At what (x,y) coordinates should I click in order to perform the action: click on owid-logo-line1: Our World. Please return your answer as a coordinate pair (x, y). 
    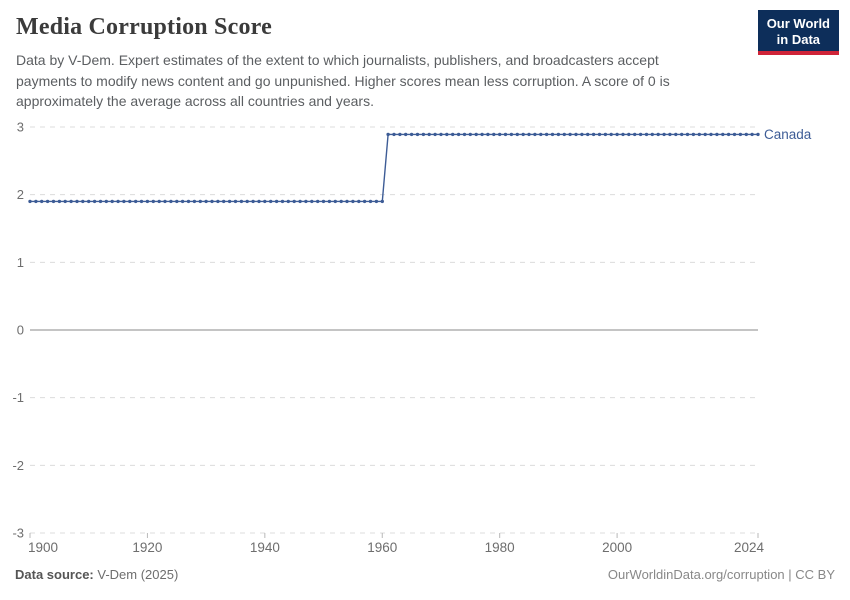
    Looking at the image, I should click on (798, 23).